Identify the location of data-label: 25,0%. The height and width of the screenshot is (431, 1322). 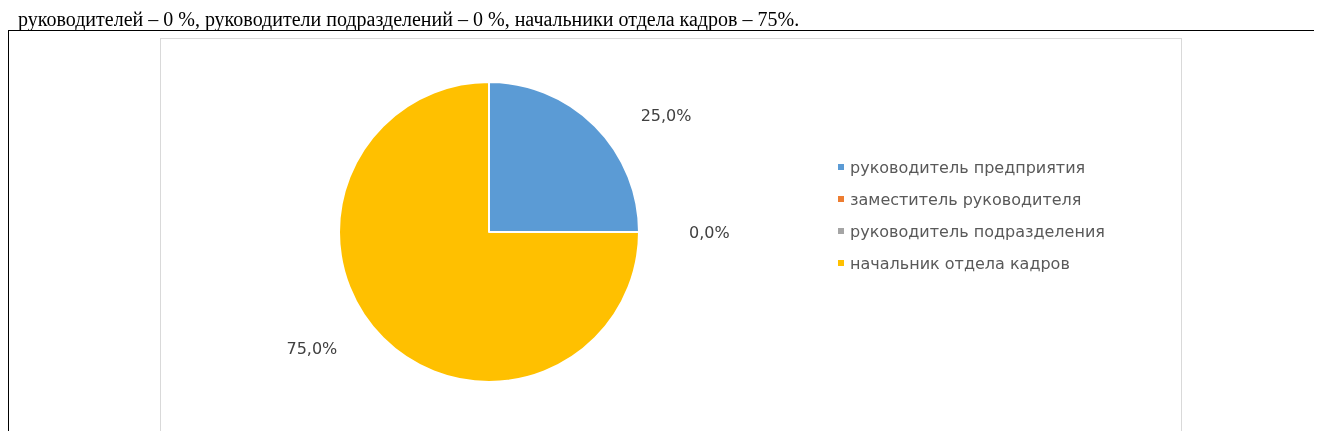
(666, 115).